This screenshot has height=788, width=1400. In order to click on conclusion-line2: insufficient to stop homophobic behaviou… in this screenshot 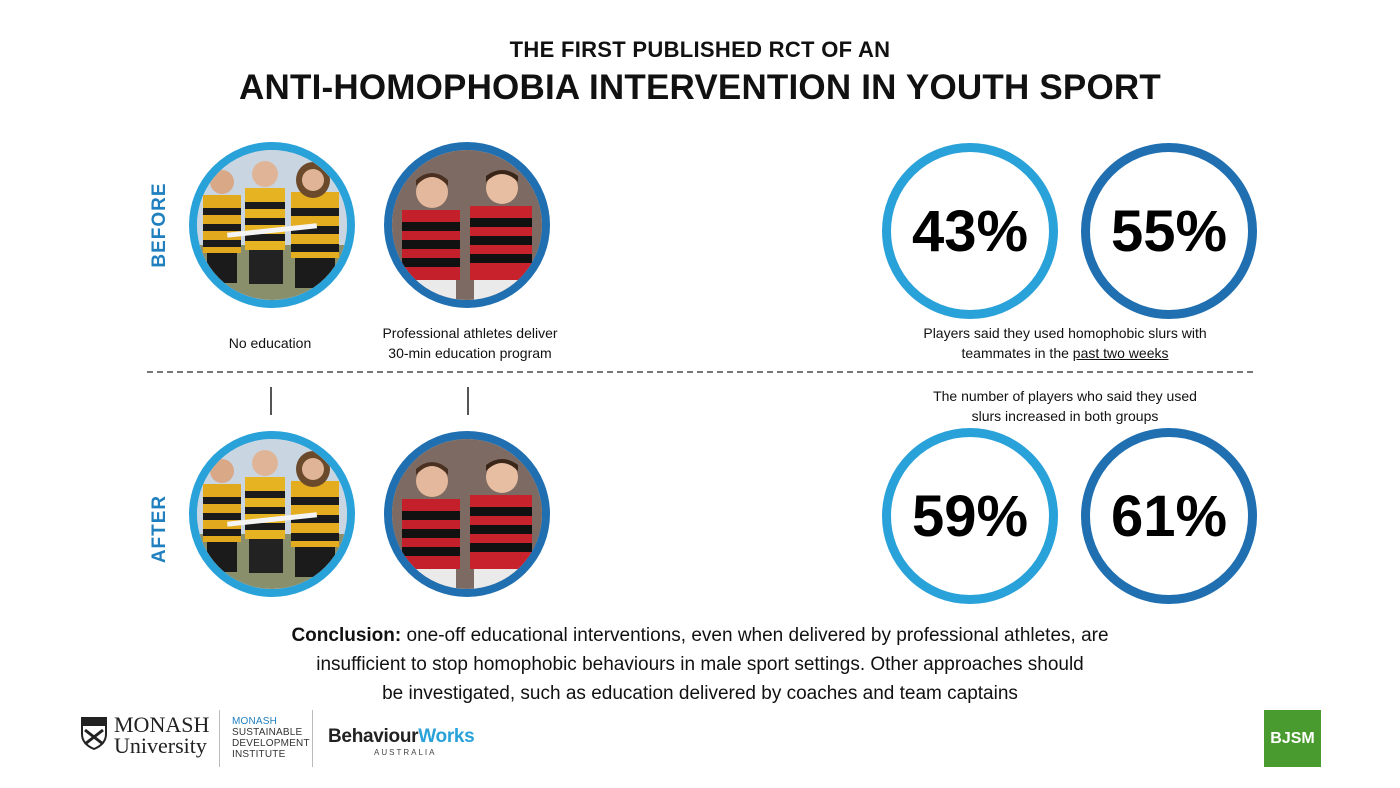, I will do `click(700, 664)`.